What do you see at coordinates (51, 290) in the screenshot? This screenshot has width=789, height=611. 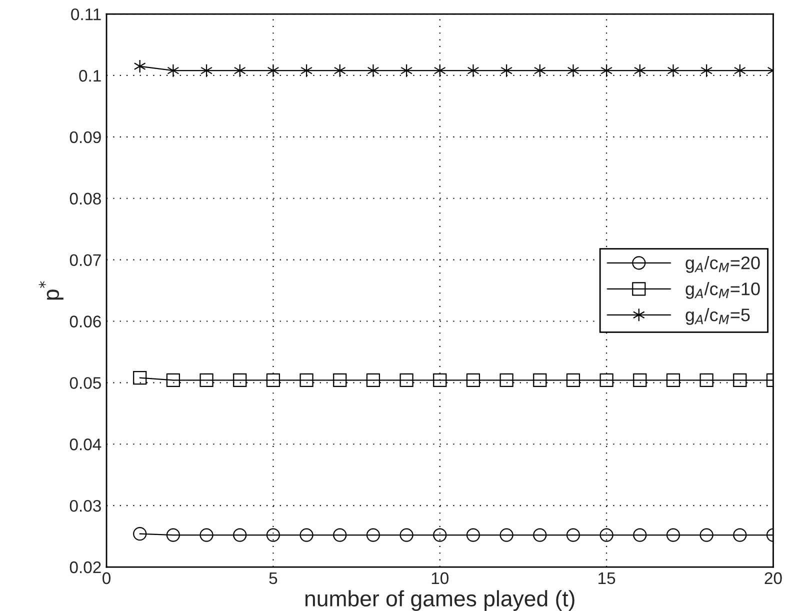 I see `y-axis-title: p$^{*}$` at bounding box center [51, 290].